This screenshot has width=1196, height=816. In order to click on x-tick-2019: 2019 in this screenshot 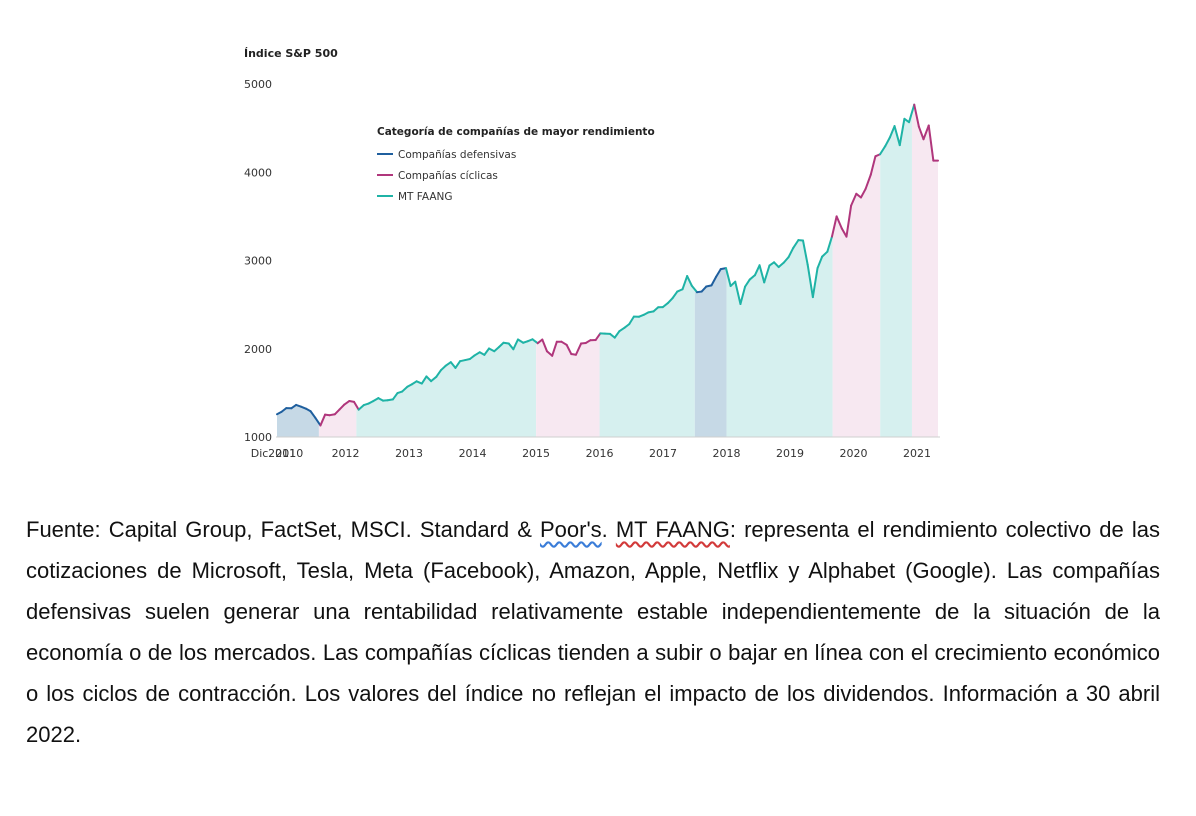, I will do `click(790, 453)`.